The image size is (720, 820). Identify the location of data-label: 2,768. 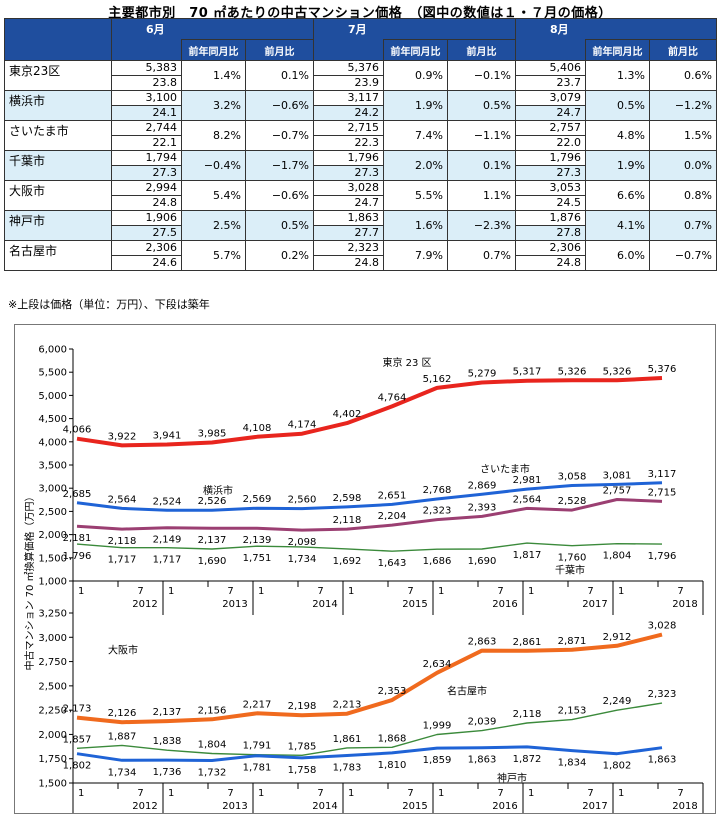
(437, 490).